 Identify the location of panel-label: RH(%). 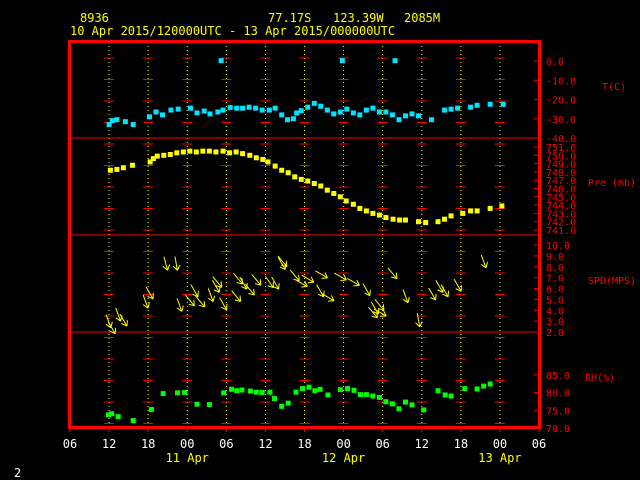
(600, 378).